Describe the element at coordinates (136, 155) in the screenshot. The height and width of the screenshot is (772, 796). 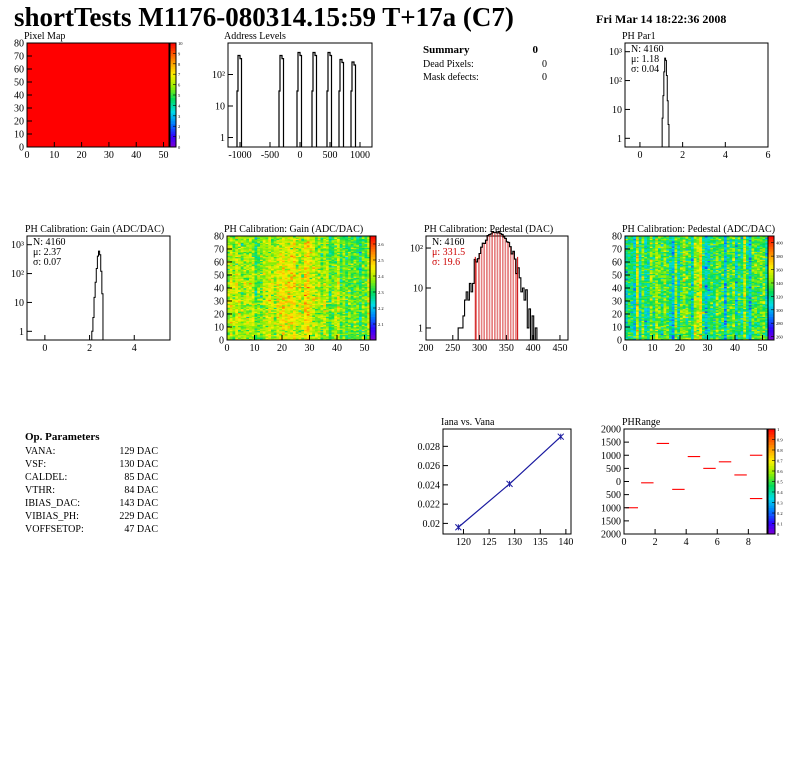
I see `pixel-map-x-tick-label: 40` at that location.